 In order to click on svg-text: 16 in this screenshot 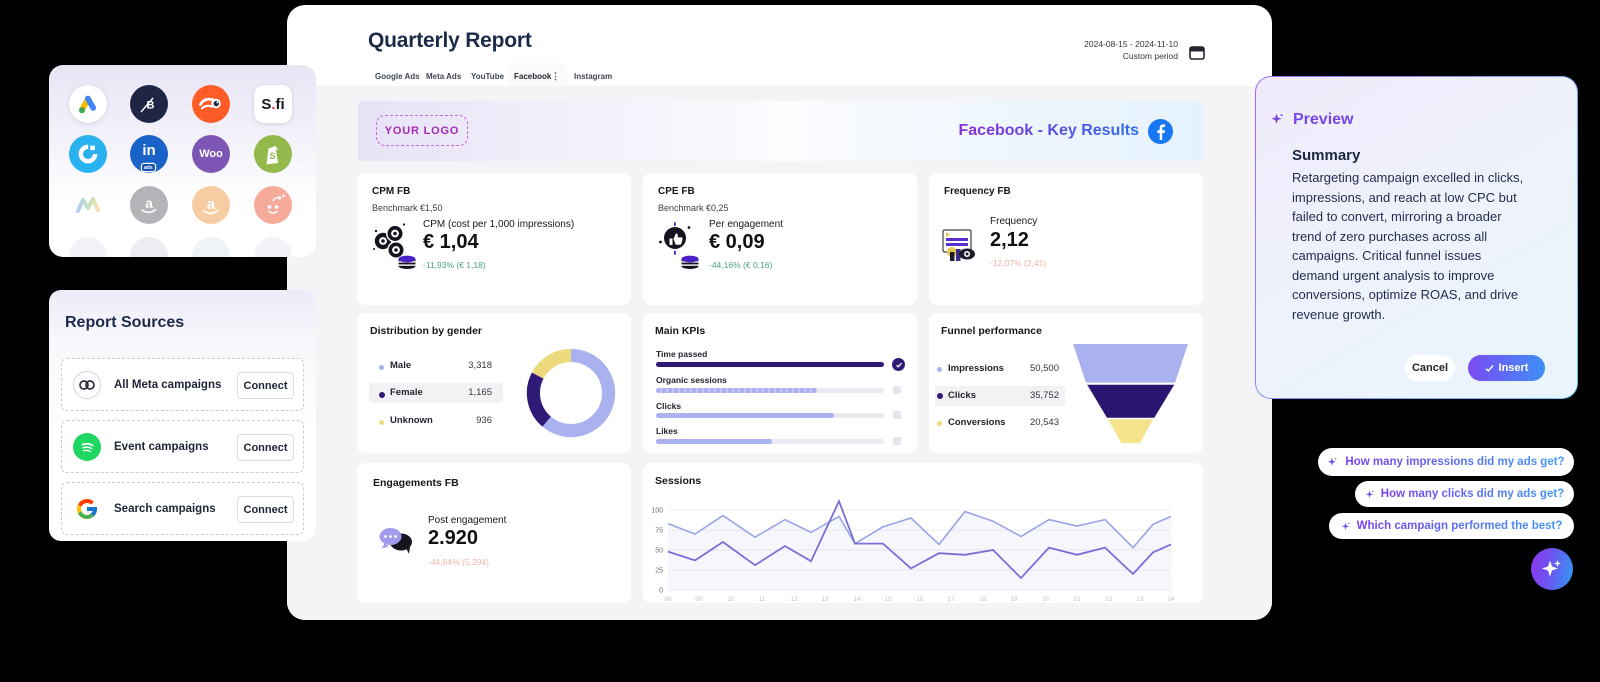, I will do `click(920, 599)`.